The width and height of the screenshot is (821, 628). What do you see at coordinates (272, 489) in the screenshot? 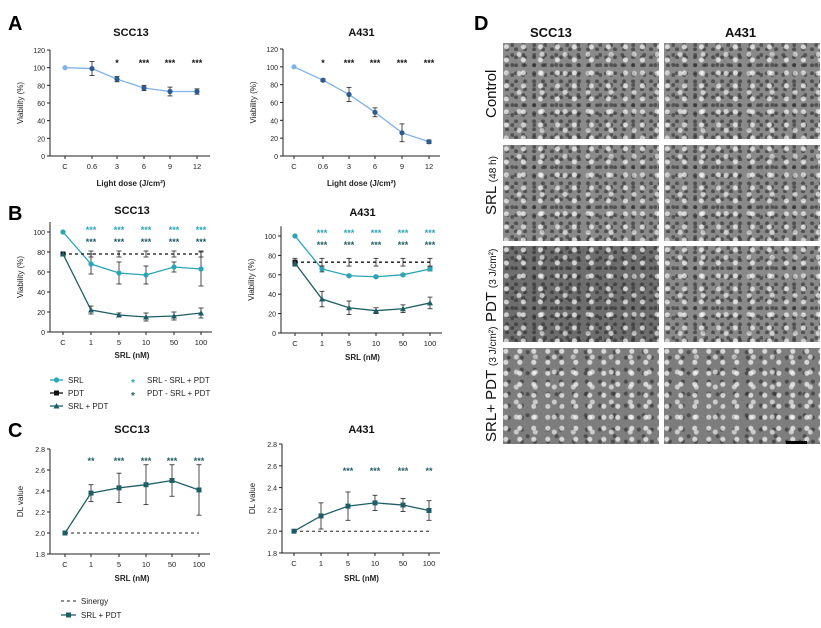
I see `y-tick-label: 2.4` at bounding box center [272, 489].